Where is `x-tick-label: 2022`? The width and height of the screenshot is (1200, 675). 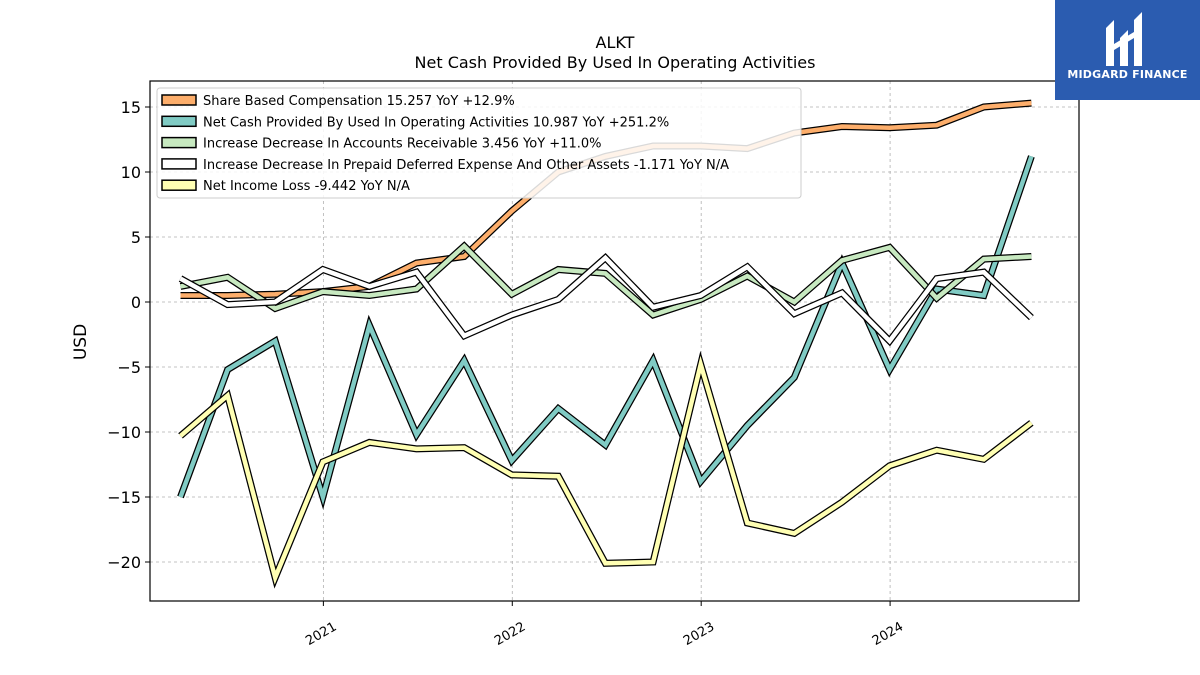 x-tick-label: 2022 is located at coordinates (510, 634).